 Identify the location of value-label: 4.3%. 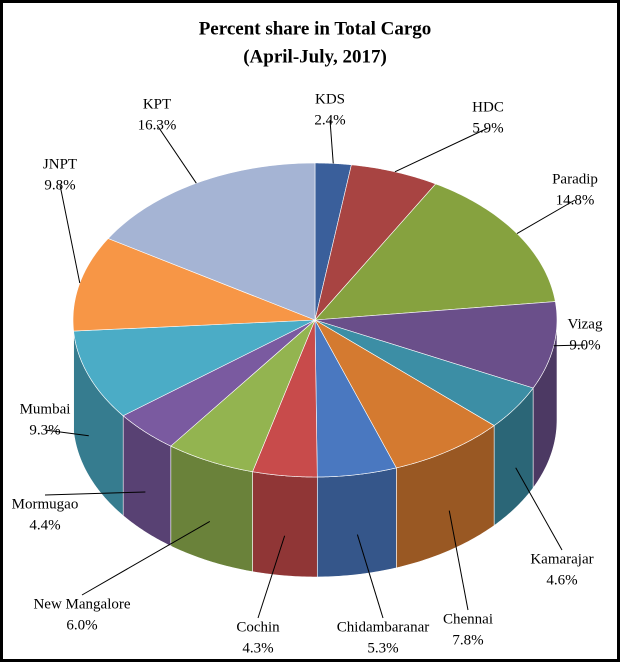
(257, 648).